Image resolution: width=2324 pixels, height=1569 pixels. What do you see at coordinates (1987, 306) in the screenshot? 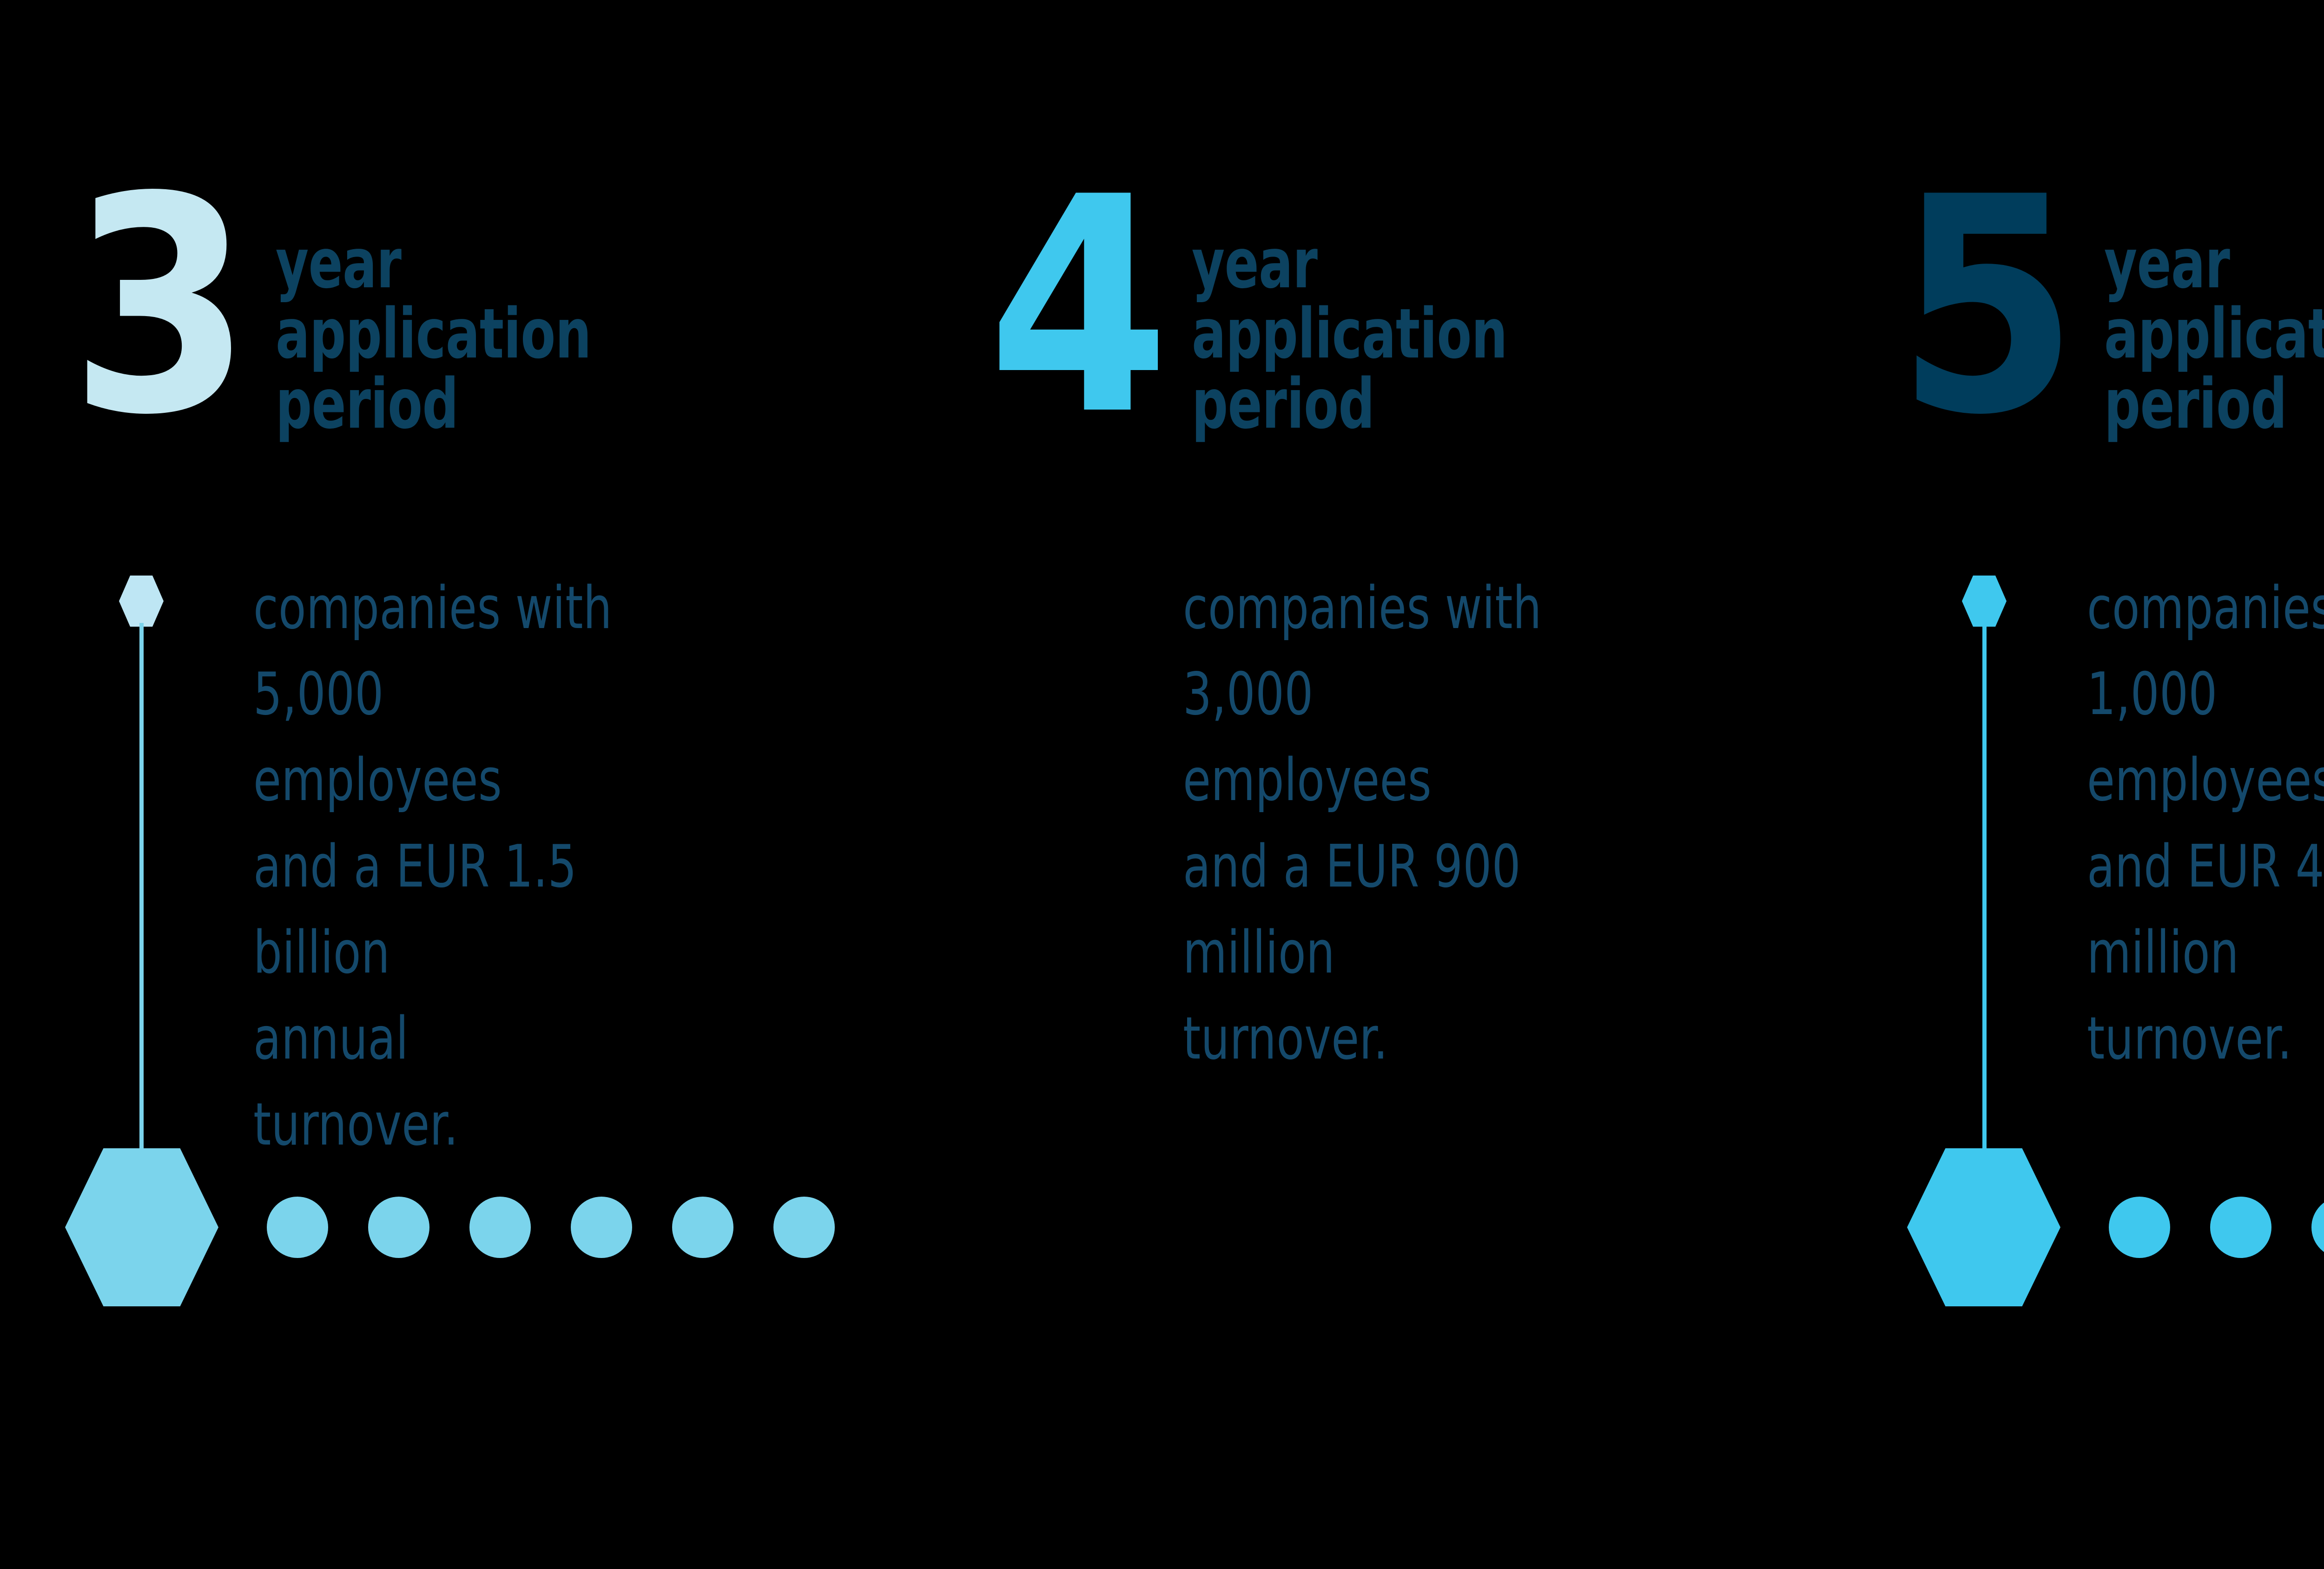
I see `tier-numeral: 5` at bounding box center [1987, 306].